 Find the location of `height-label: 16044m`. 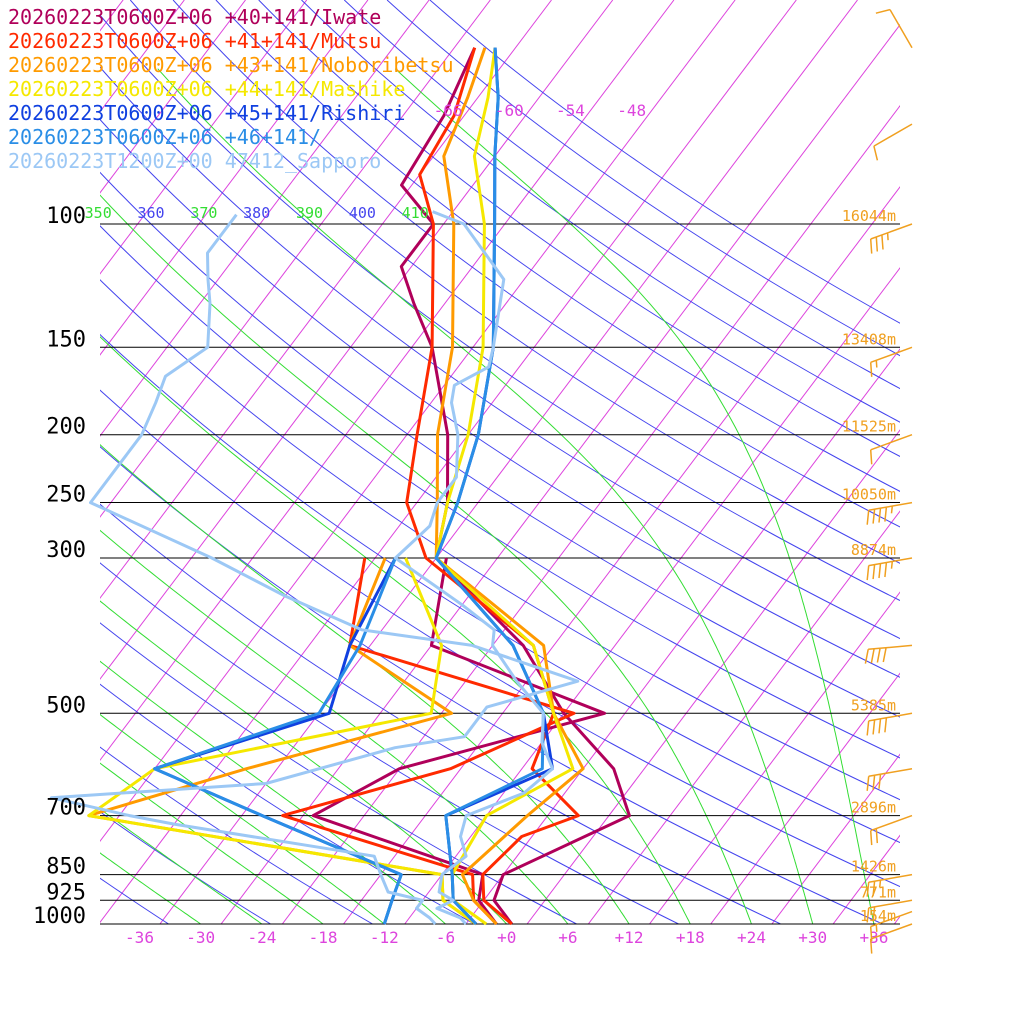

height-label: 16044m is located at coordinates (869, 216).